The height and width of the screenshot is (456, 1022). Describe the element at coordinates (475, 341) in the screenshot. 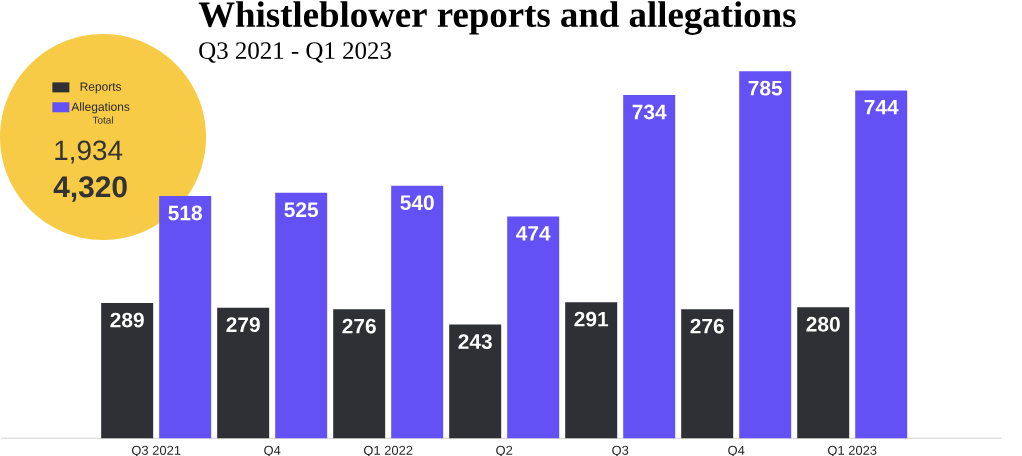

I see `data-label: 243` at that location.